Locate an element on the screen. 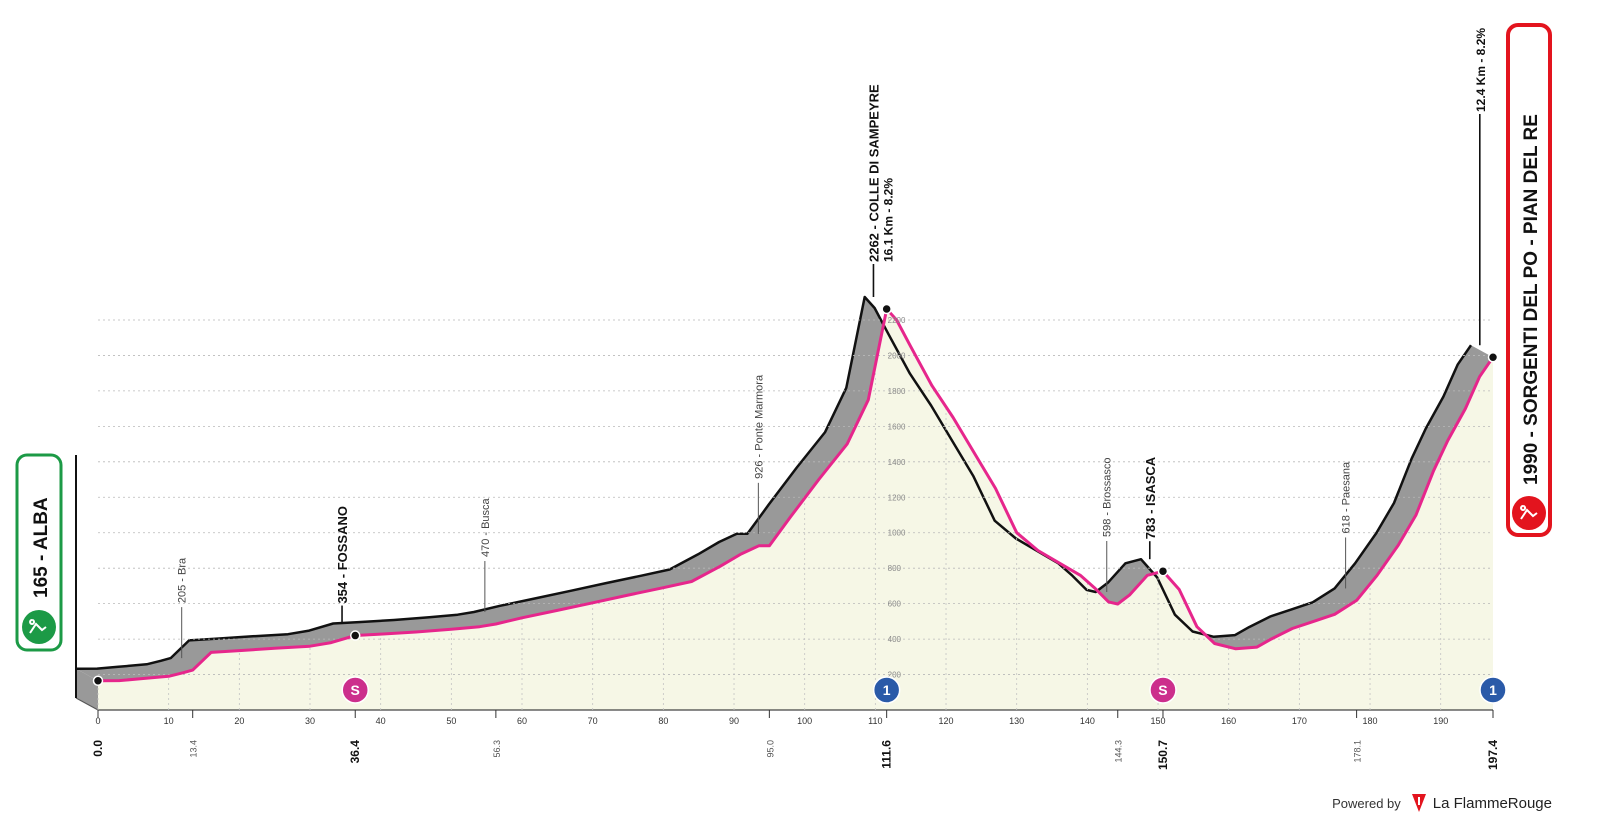 The height and width of the screenshot is (825, 1600). finish-badge is located at coordinates (1529, 280).